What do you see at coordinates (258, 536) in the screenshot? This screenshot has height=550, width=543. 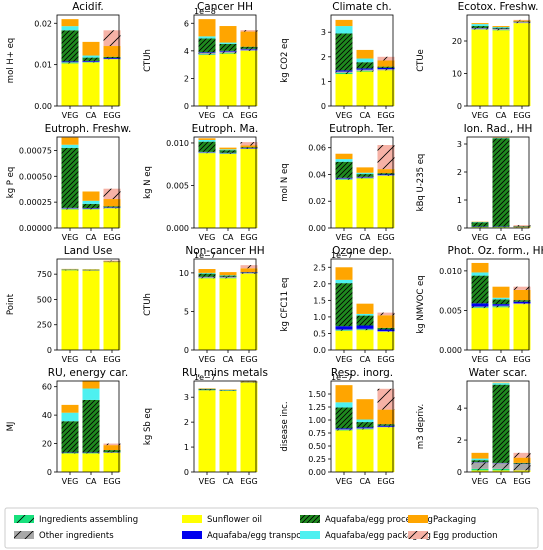 I see `legend-label: Aquafaba/egg transport` at bounding box center [258, 536].